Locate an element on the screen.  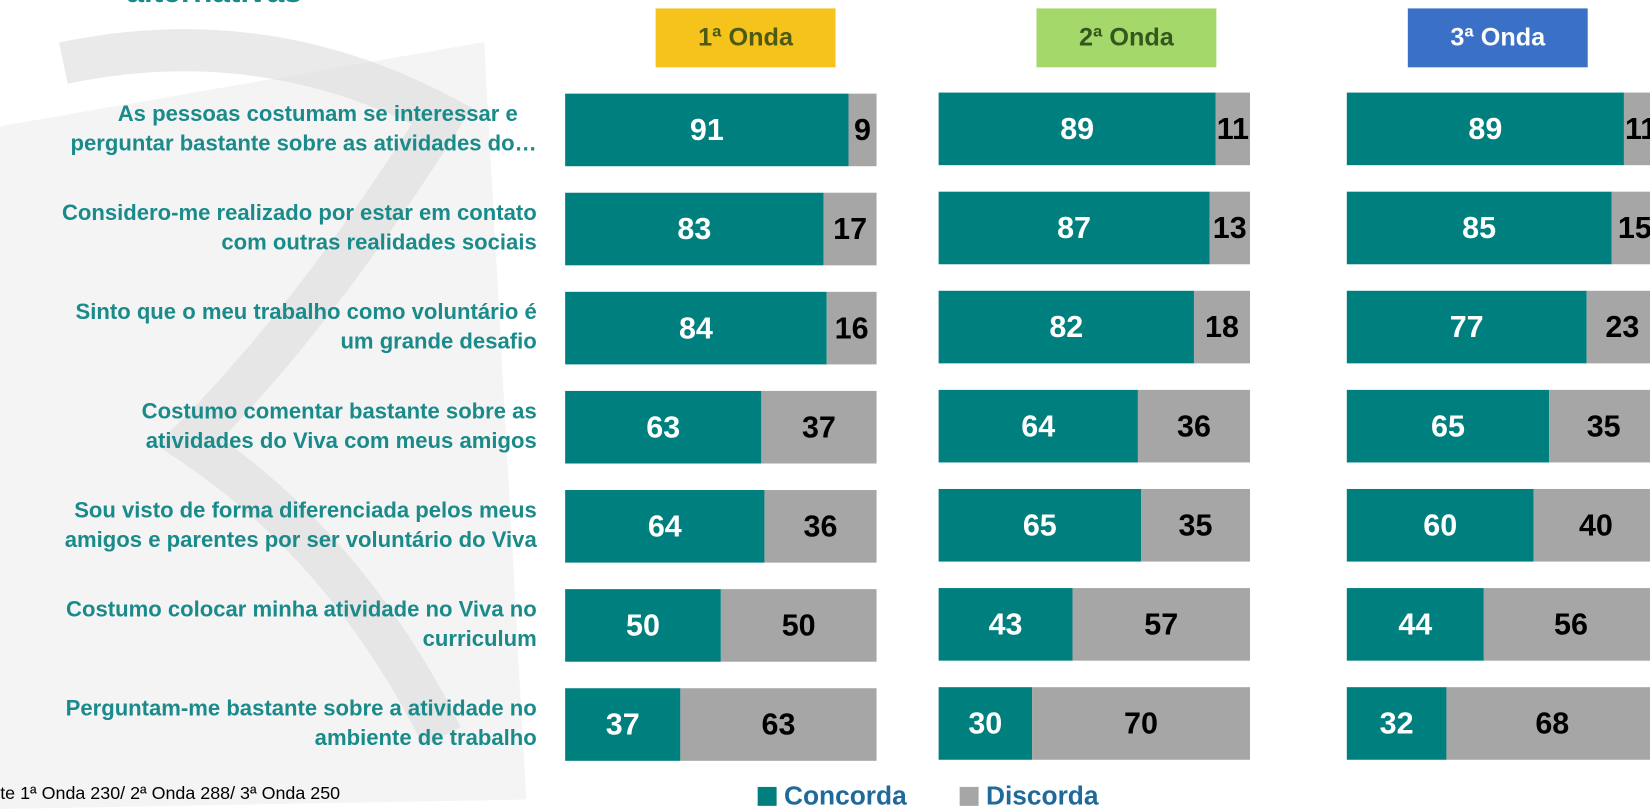
value-label: 85 is located at coordinates (1479, 228).